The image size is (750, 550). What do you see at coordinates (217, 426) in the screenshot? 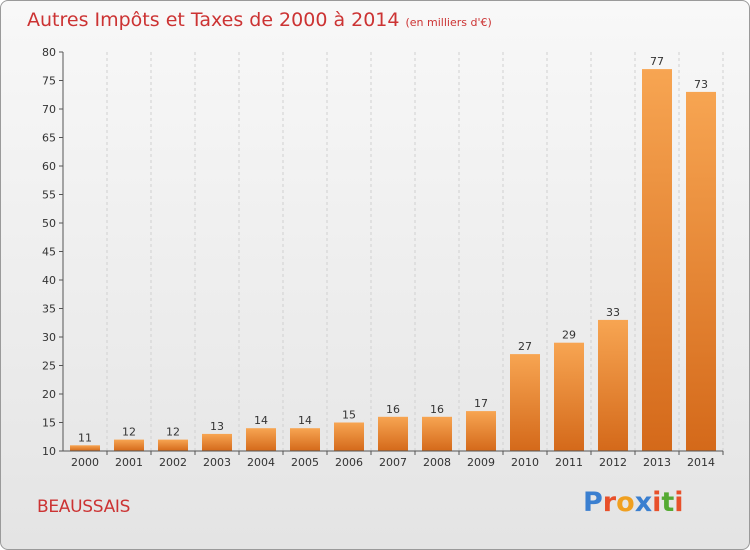
I see `data-label: 13` at bounding box center [217, 426].